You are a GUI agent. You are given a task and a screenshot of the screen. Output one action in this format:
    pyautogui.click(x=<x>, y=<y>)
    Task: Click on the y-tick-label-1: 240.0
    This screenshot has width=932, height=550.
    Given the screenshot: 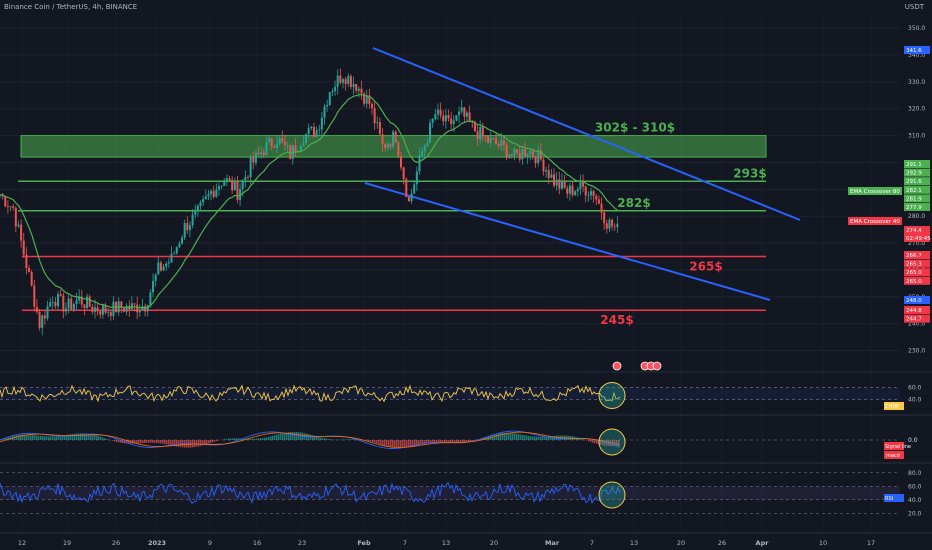 What is the action you would take?
    pyautogui.click(x=916, y=324)
    